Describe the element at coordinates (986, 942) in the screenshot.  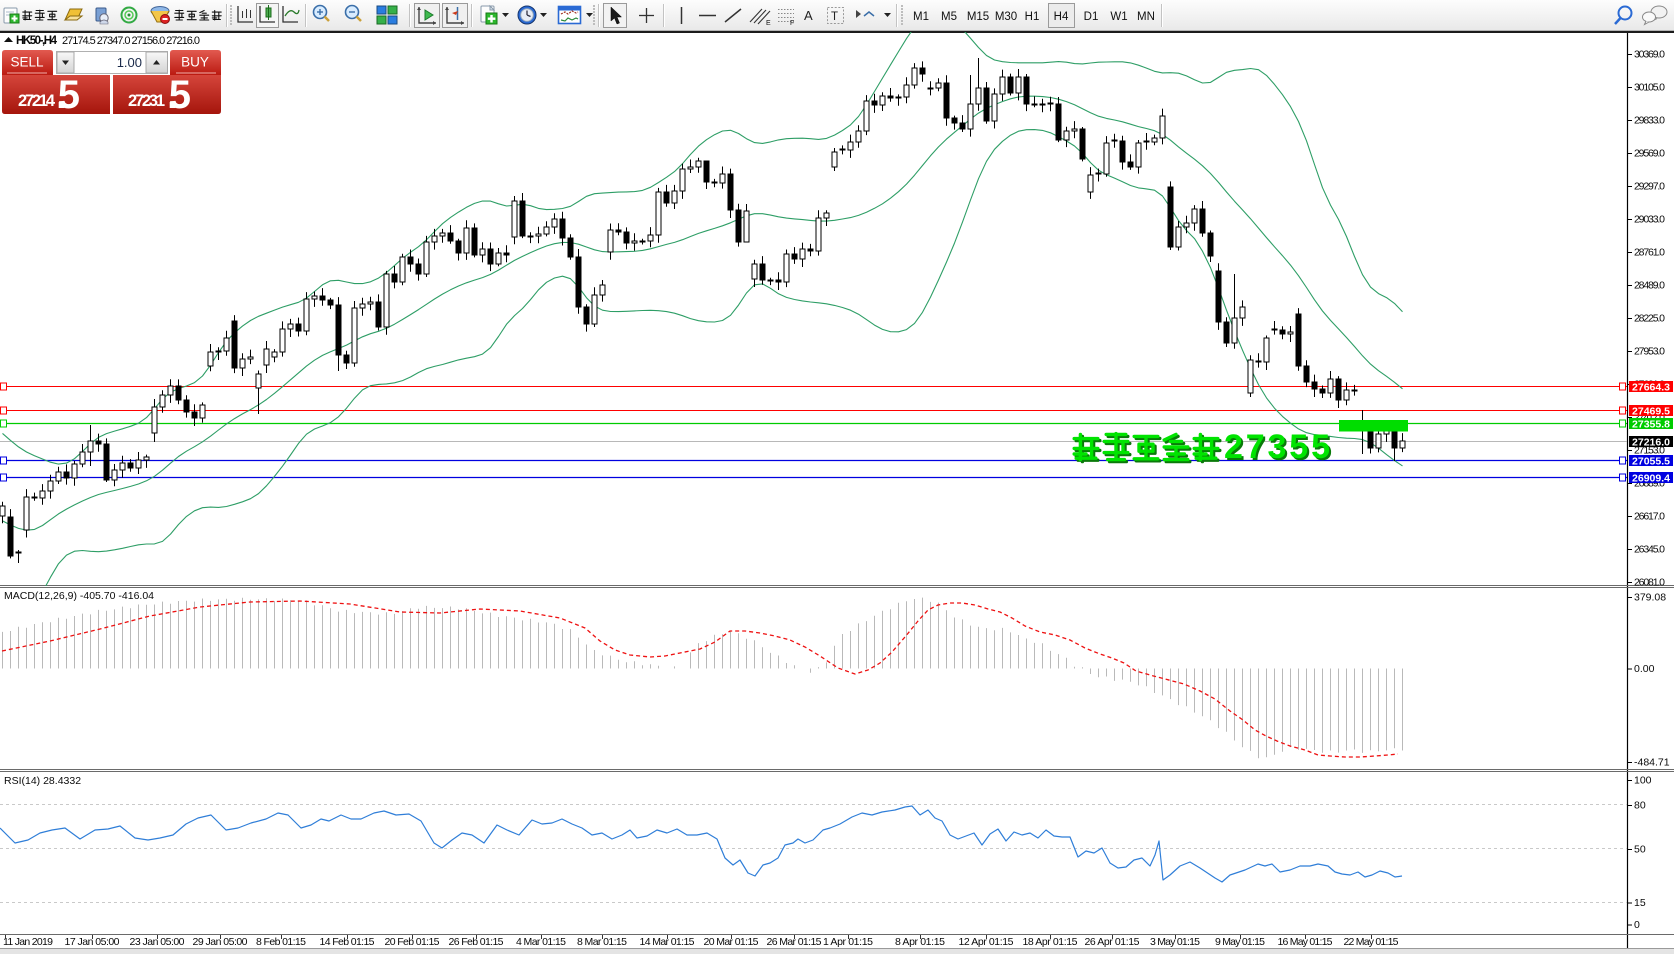
I see `svg-text: 12 Apr 01:15` at that location.